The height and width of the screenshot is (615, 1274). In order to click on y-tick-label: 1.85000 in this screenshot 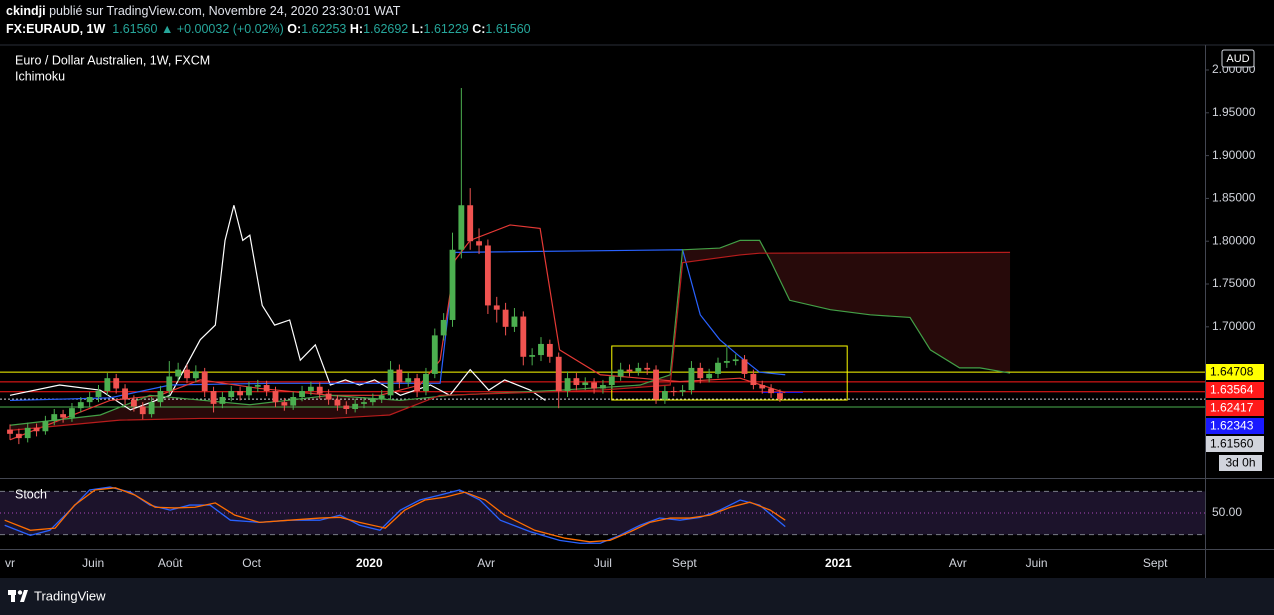, I will do `click(1234, 198)`.